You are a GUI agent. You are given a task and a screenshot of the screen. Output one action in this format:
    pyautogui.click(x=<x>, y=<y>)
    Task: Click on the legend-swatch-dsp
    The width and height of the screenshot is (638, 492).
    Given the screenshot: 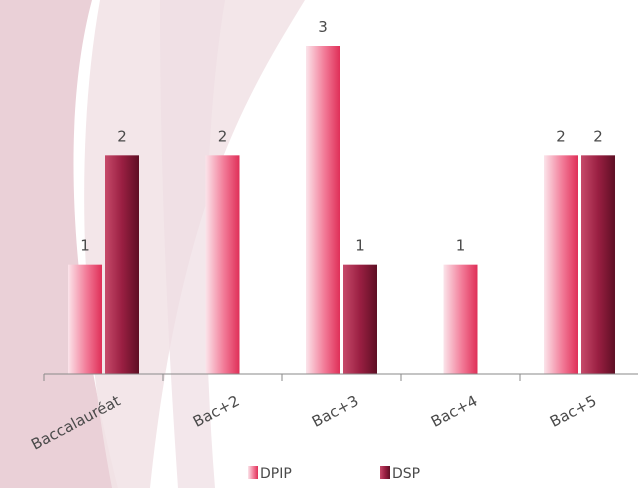 What is the action you would take?
    pyautogui.click(x=385, y=472)
    